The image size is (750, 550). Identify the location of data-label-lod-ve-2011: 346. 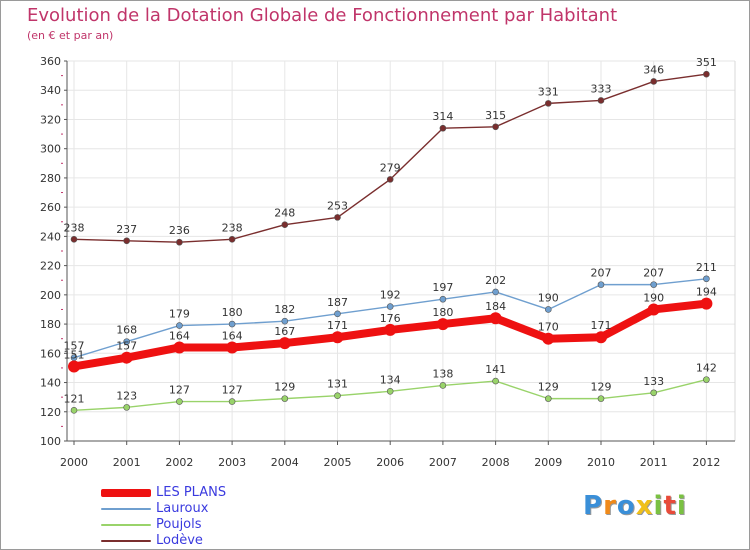
(653, 69).